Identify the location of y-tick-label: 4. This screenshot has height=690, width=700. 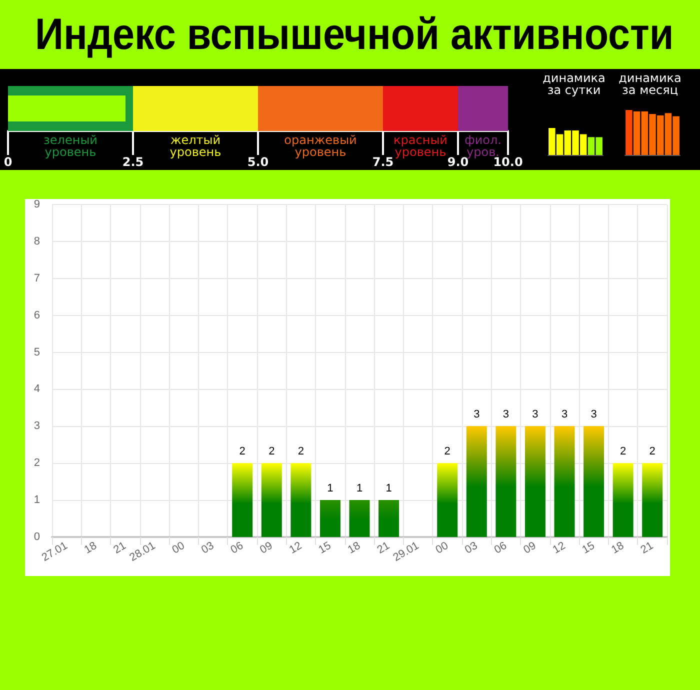
(37, 389).